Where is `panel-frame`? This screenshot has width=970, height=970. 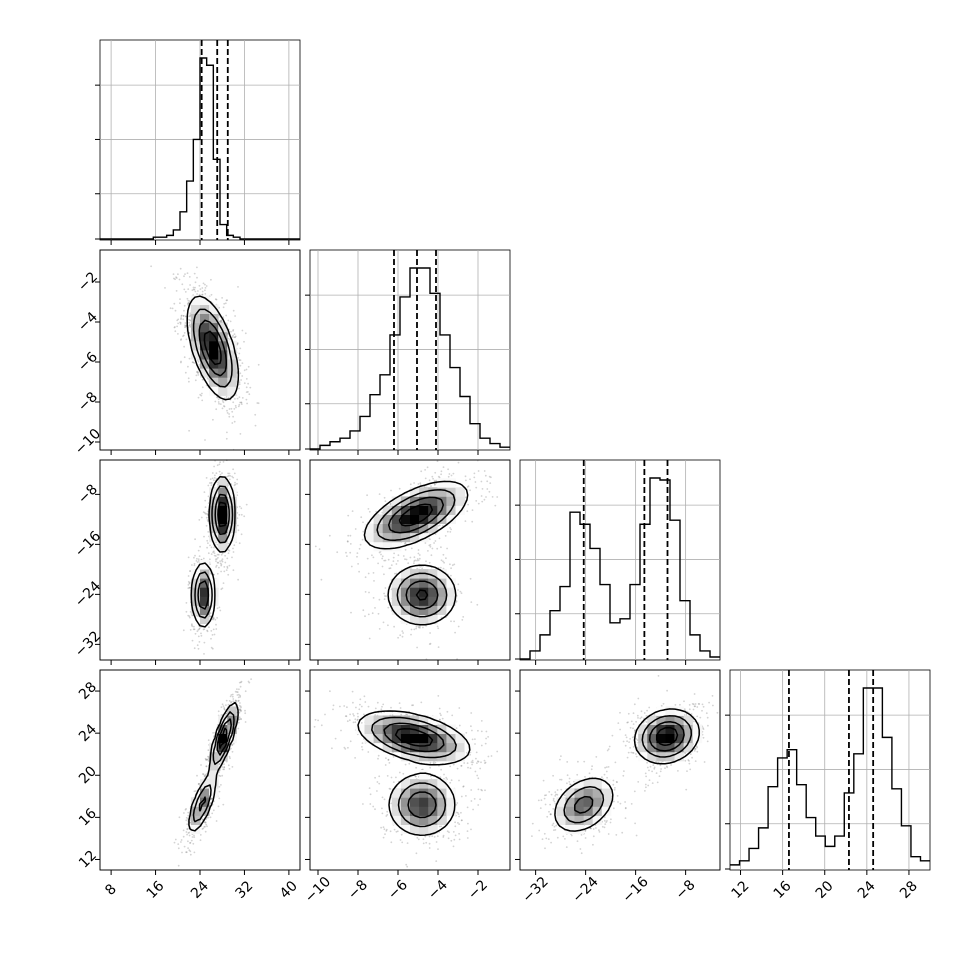
panel-frame is located at coordinates (830, 770).